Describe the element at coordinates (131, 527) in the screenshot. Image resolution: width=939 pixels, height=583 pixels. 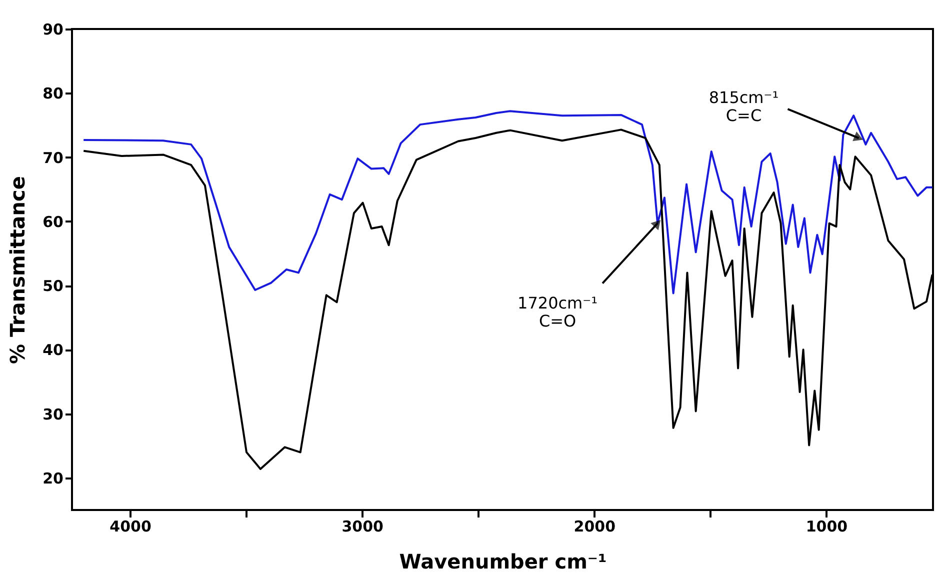
I see `x-tick-label: 4000` at that location.